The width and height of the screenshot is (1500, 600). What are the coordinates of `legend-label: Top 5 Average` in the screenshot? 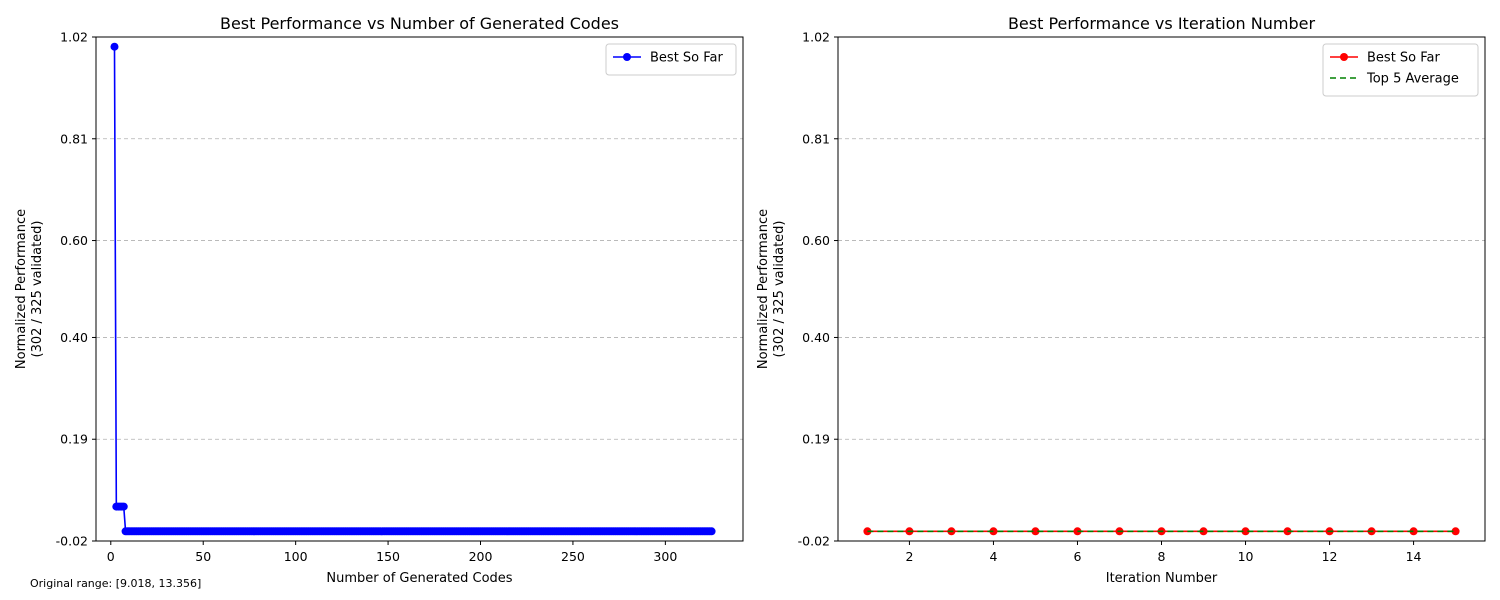 It's located at (1412, 79).